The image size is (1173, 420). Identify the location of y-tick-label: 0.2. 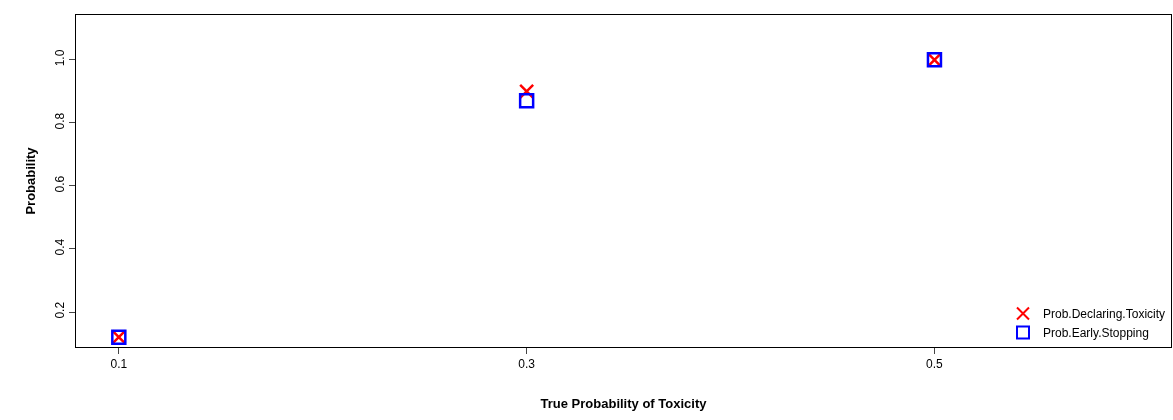
(60, 310).